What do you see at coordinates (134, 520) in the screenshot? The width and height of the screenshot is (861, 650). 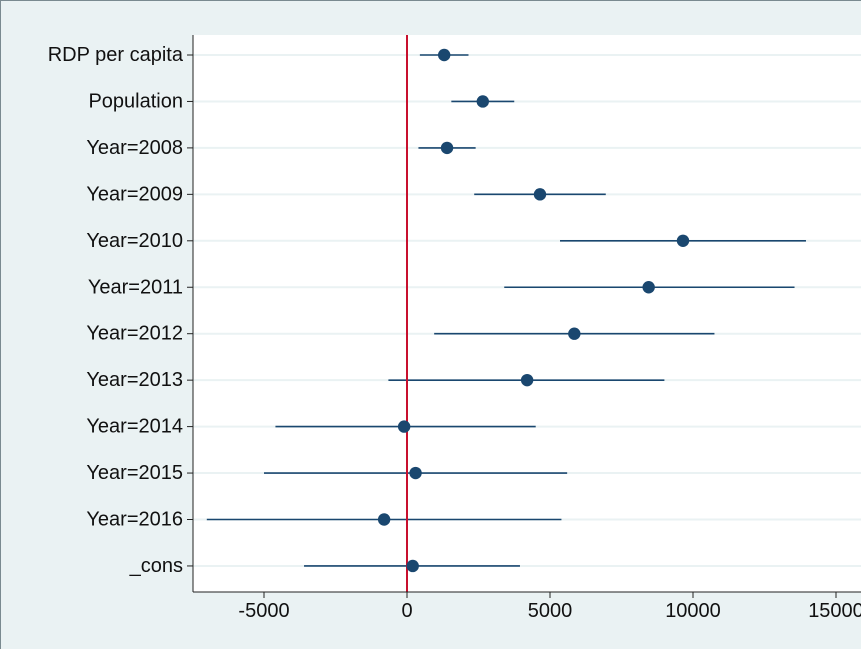 I see `y-tick-label: Year=2016` at bounding box center [134, 520].